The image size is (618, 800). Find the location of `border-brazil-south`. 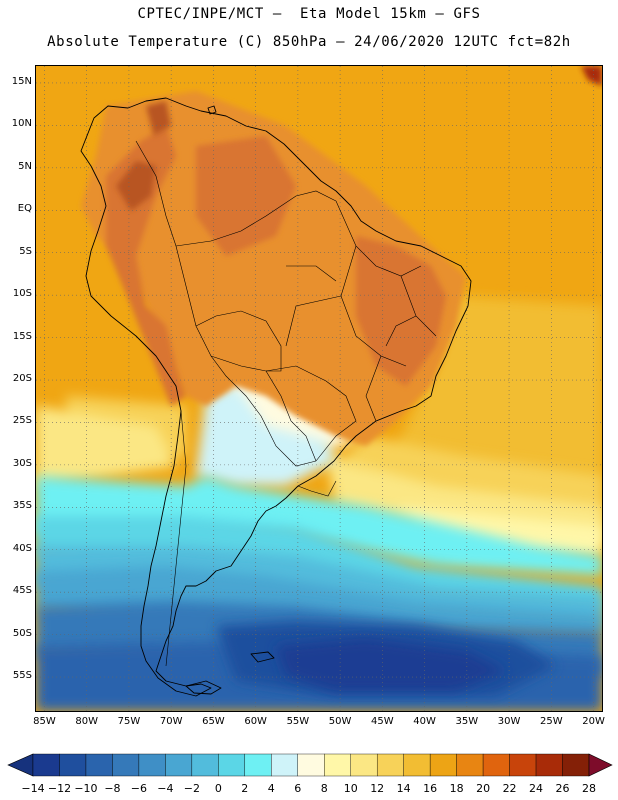

border-brazil-south is located at coordinates (283, 408).